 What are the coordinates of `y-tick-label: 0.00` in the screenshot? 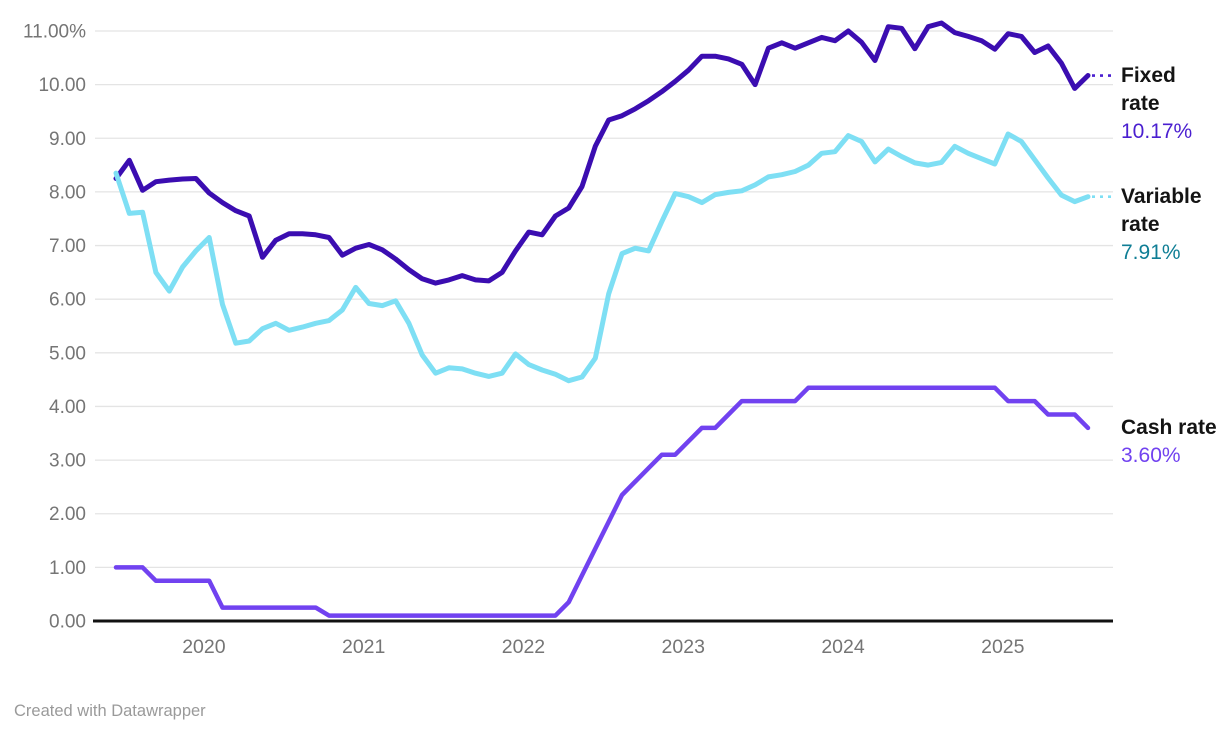 It's located at (67, 622).